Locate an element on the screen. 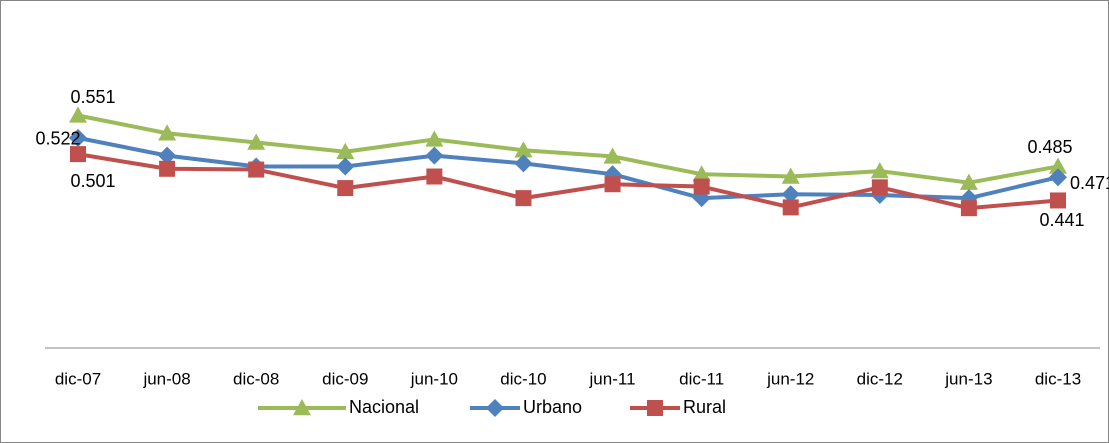 This screenshot has width=1109, height=443. x-tick-label: dic-09 is located at coordinates (345, 378).